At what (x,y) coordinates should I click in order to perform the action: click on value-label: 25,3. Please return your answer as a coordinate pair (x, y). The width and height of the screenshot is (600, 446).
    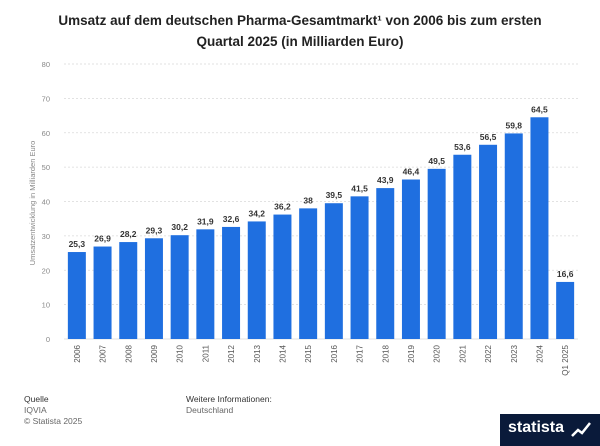
    Looking at the image, I should click on (77, 244).